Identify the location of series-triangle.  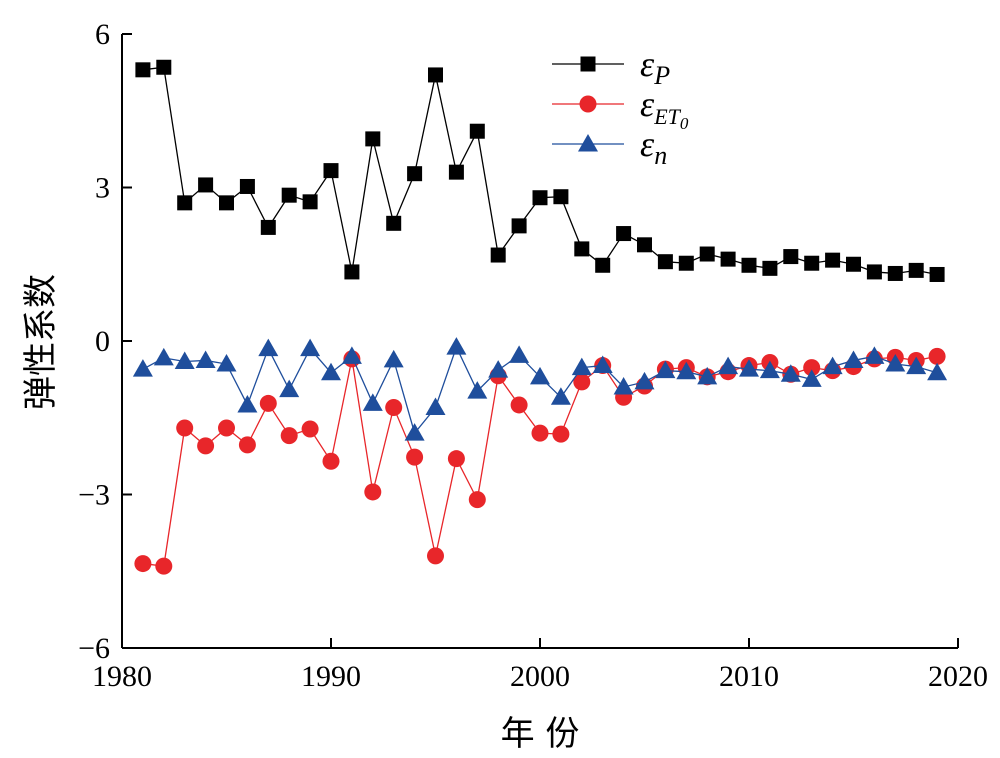
(540, 389).